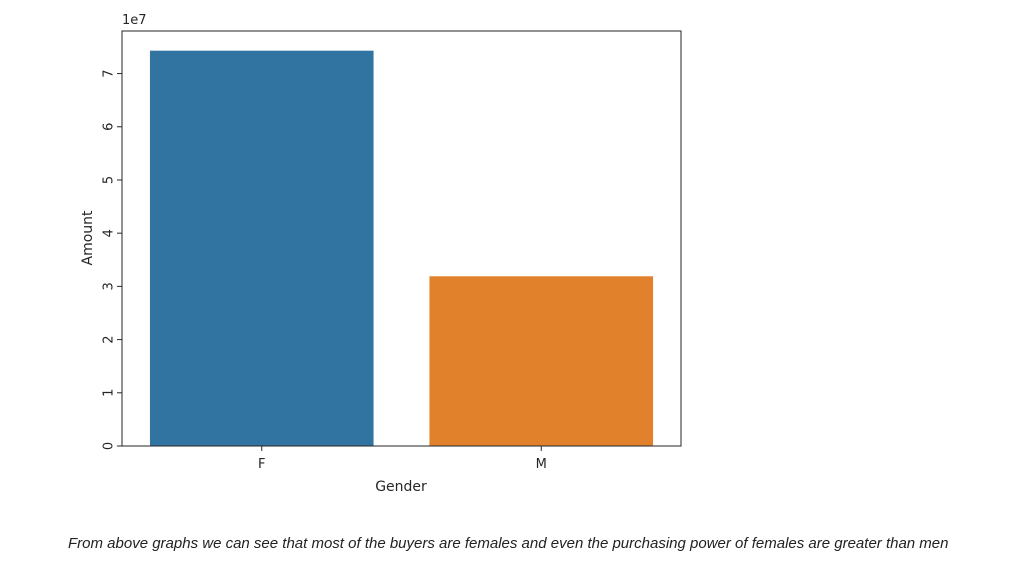  What do you see at coordinates (541, 464) in the screenshot?
I see `x-tick-label: M` at bounding box center [541, 464].